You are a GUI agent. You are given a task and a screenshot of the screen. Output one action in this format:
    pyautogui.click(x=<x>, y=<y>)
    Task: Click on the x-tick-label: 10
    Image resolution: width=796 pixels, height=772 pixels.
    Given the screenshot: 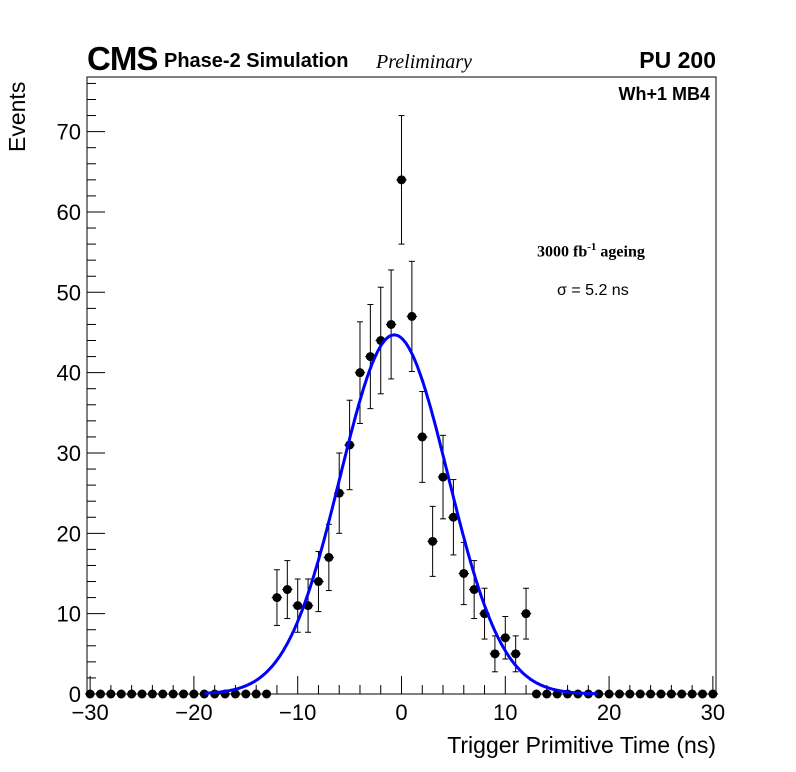 What is the action you would take?
    pyautogui.click(x=505, y=712)
    